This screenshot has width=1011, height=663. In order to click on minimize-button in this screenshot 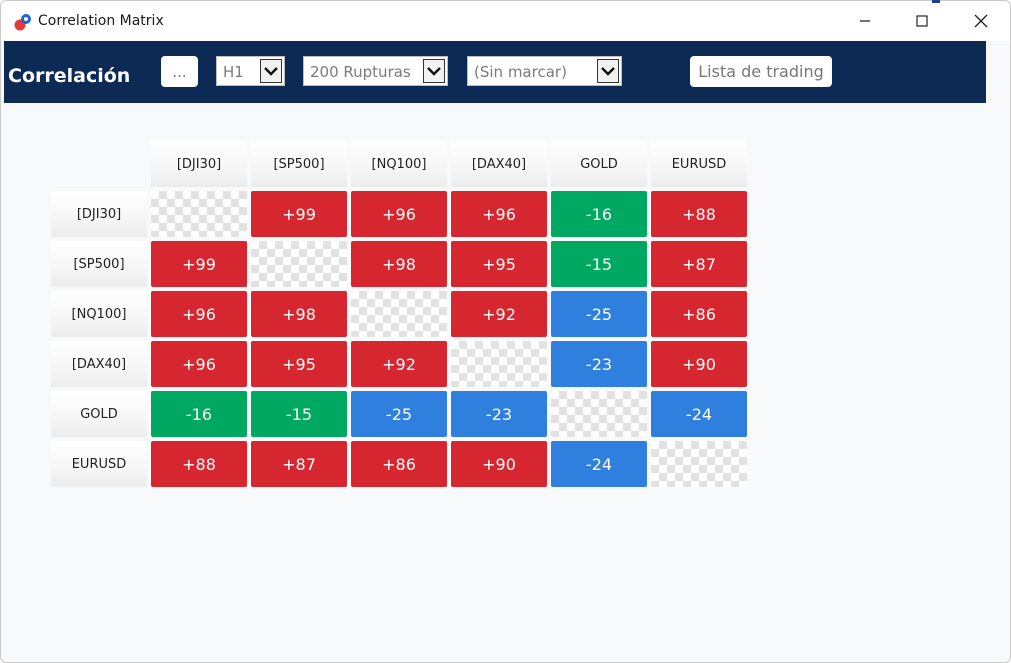, I will do `click(865, 21)`.